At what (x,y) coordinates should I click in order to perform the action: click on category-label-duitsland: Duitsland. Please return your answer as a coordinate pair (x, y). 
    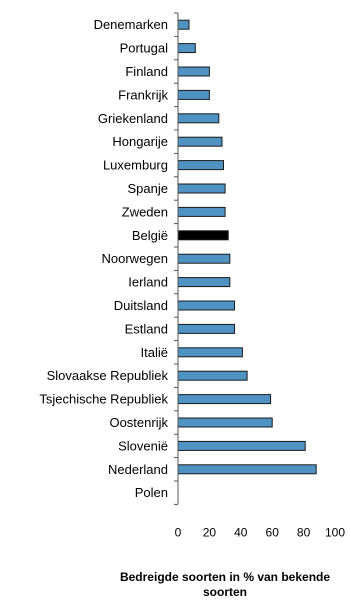
    Looking at the image, I should click on (141, 305).